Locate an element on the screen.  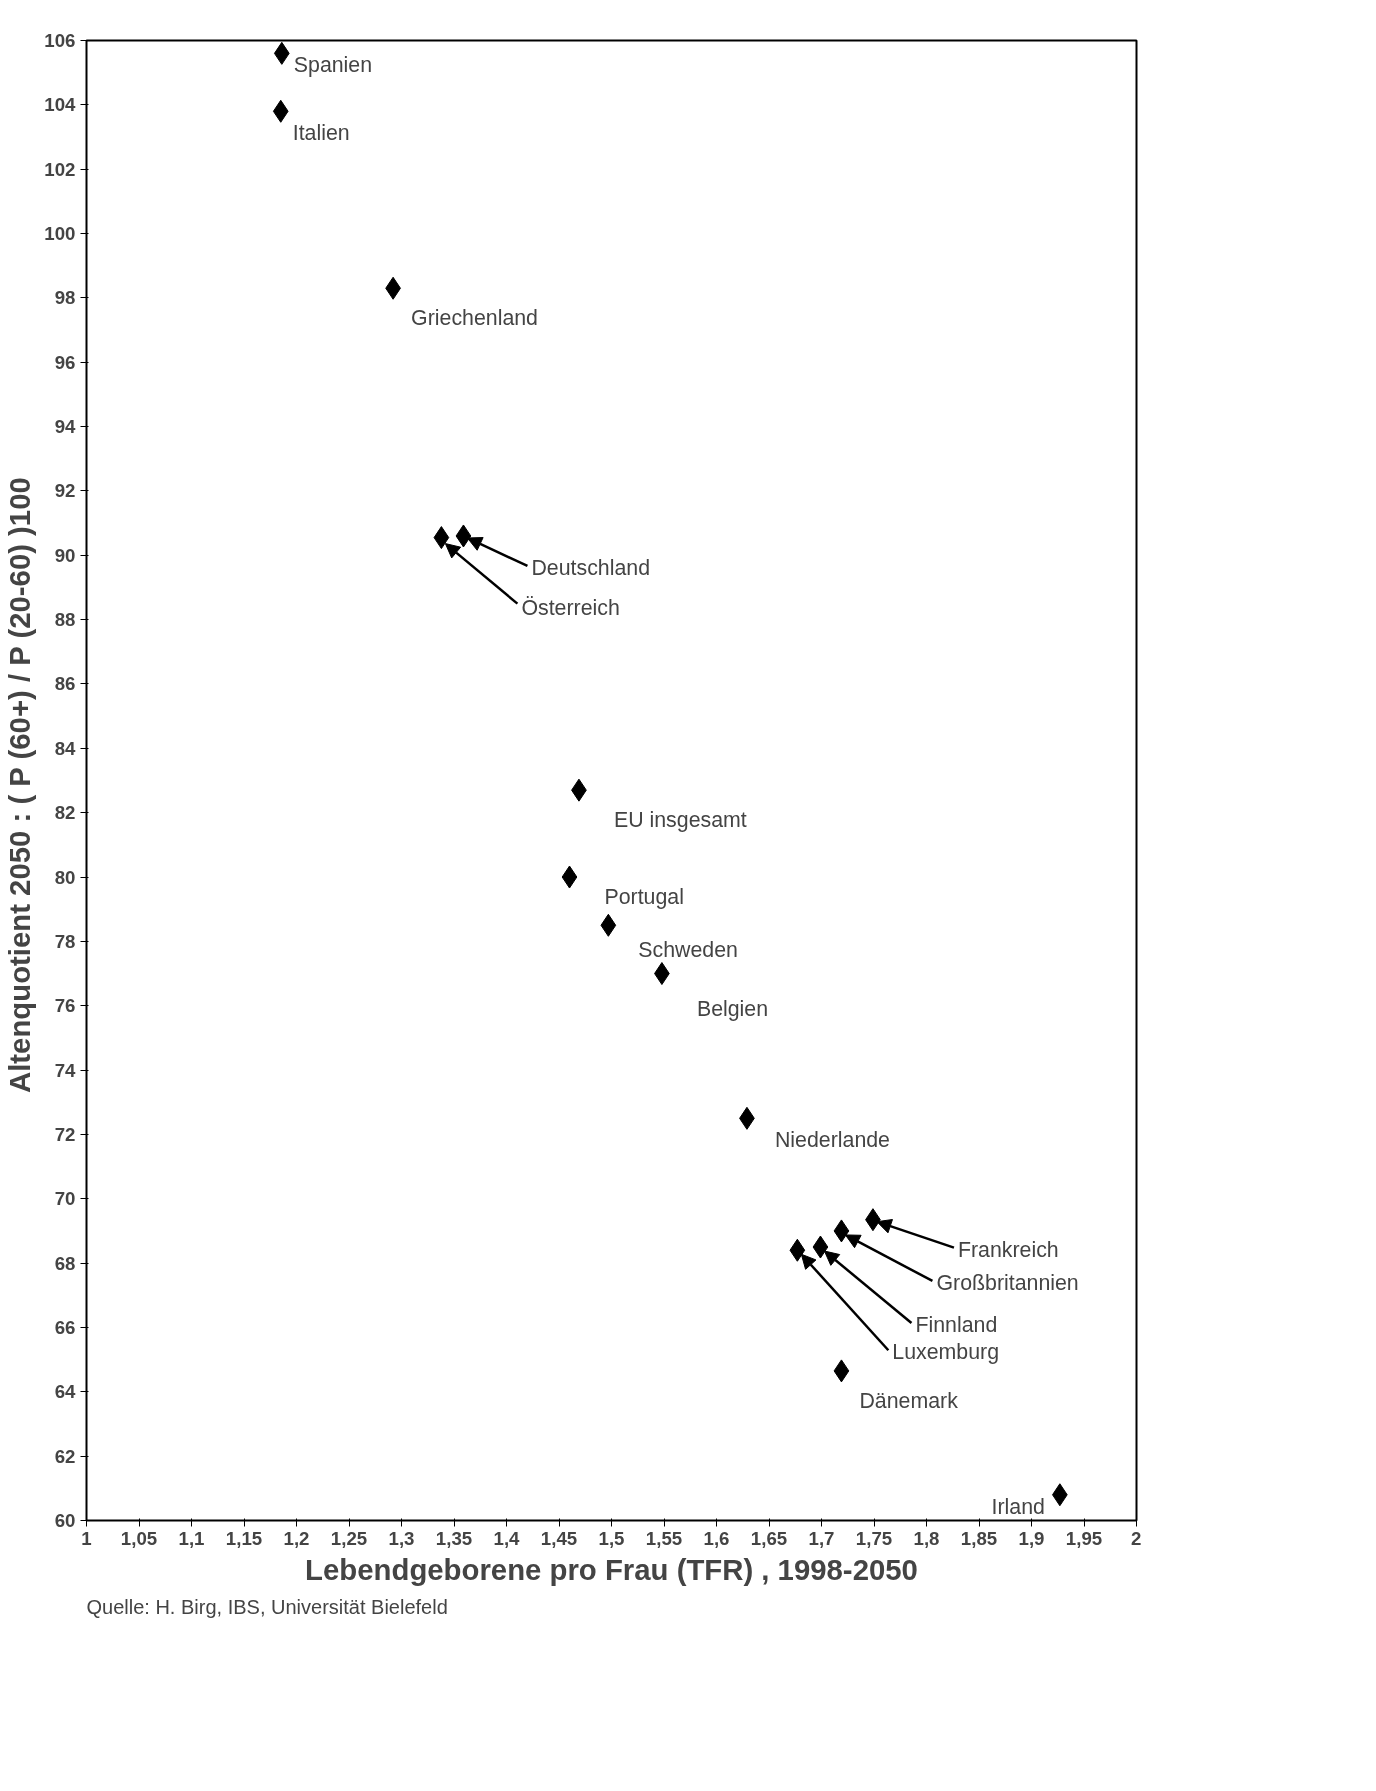
y-tick-label: 72 is located at coordinates (65, 1134).